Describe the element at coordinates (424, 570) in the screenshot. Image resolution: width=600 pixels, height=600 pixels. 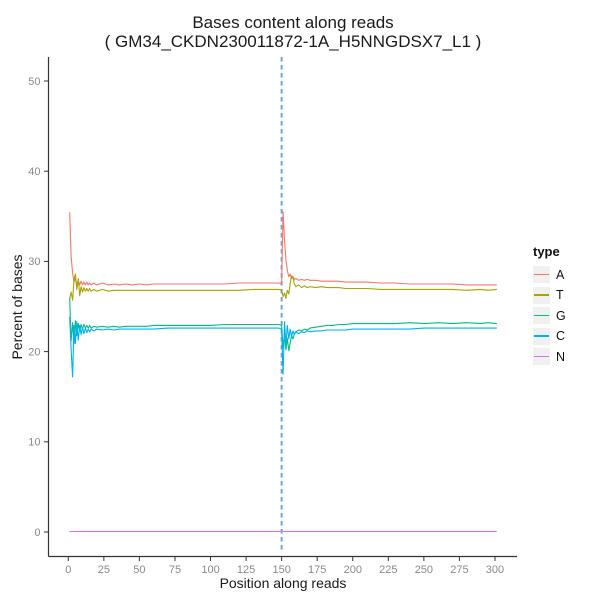
I see `x-tick-label: 250` at that location.